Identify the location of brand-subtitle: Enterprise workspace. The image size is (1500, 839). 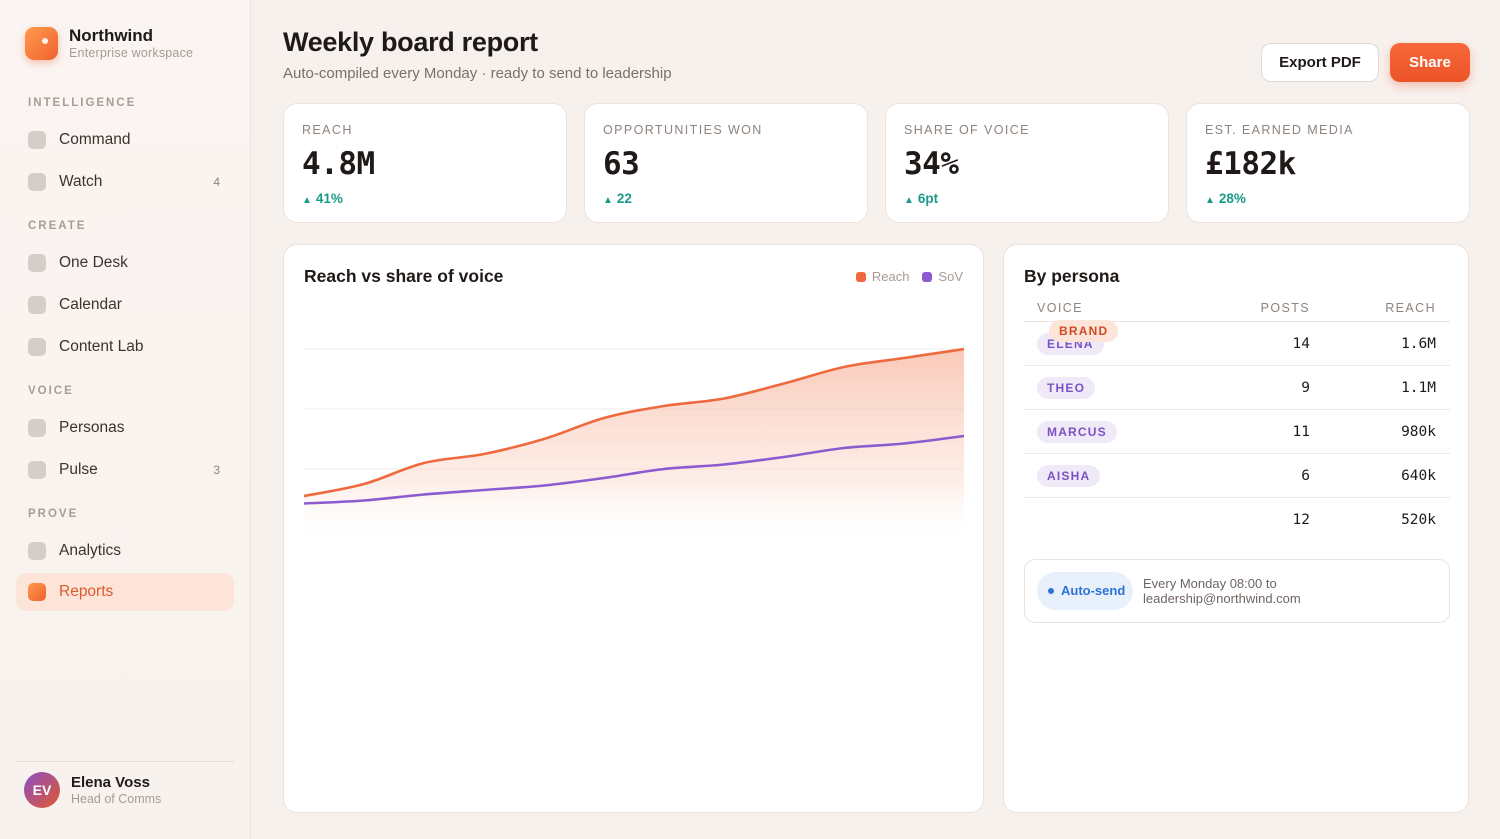
(131, 53).